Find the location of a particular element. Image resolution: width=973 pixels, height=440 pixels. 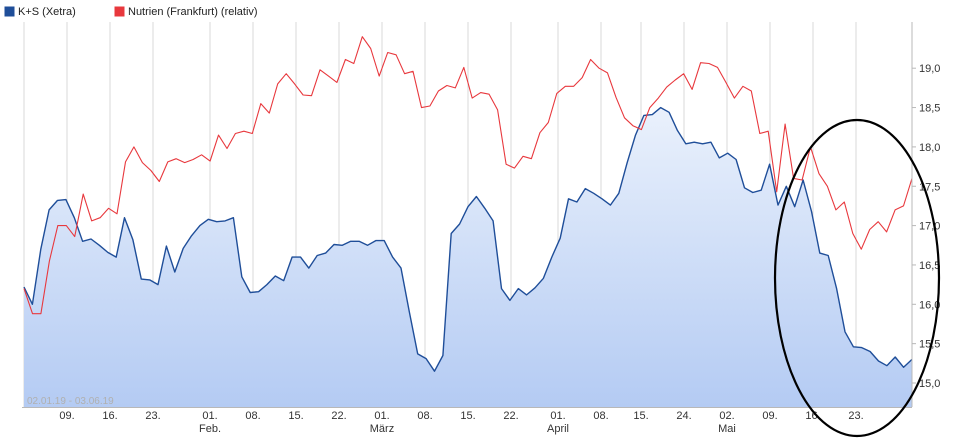

y-tick-label: 16,0 is located at coordinates (929, 305).